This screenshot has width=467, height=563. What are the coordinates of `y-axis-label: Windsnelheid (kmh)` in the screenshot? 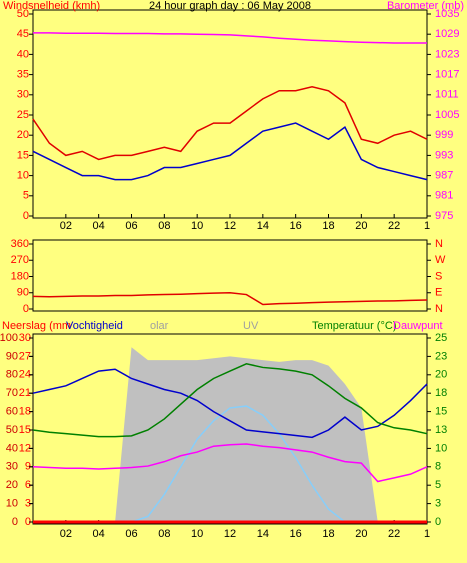 It's located at (51, 6).